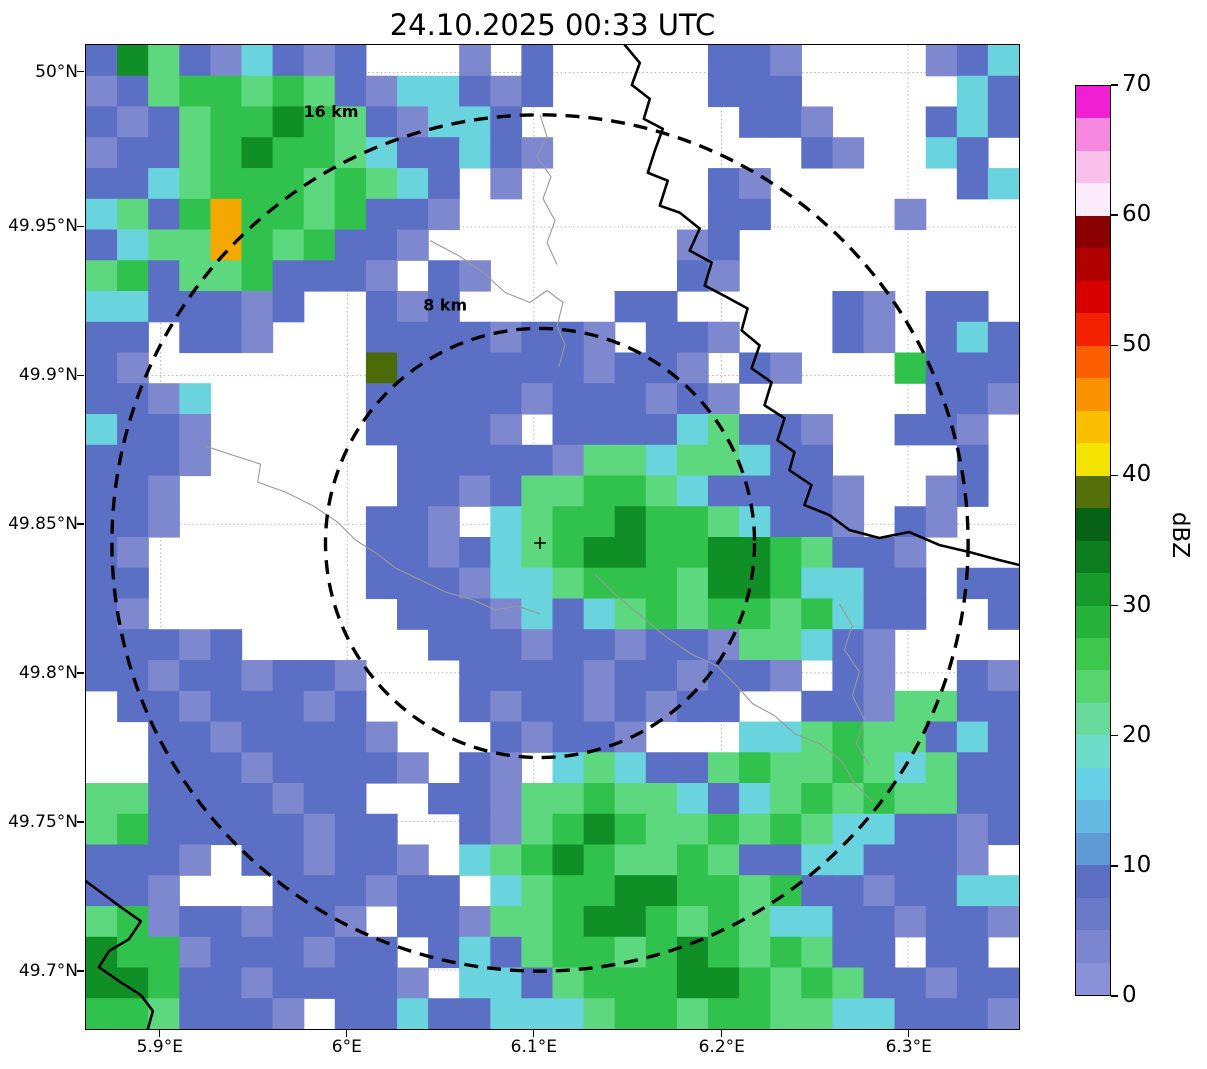  Describe the element at coordinates (1137, 84) in the screenshot. I see `colorbar-tick-label: 70` at that location.